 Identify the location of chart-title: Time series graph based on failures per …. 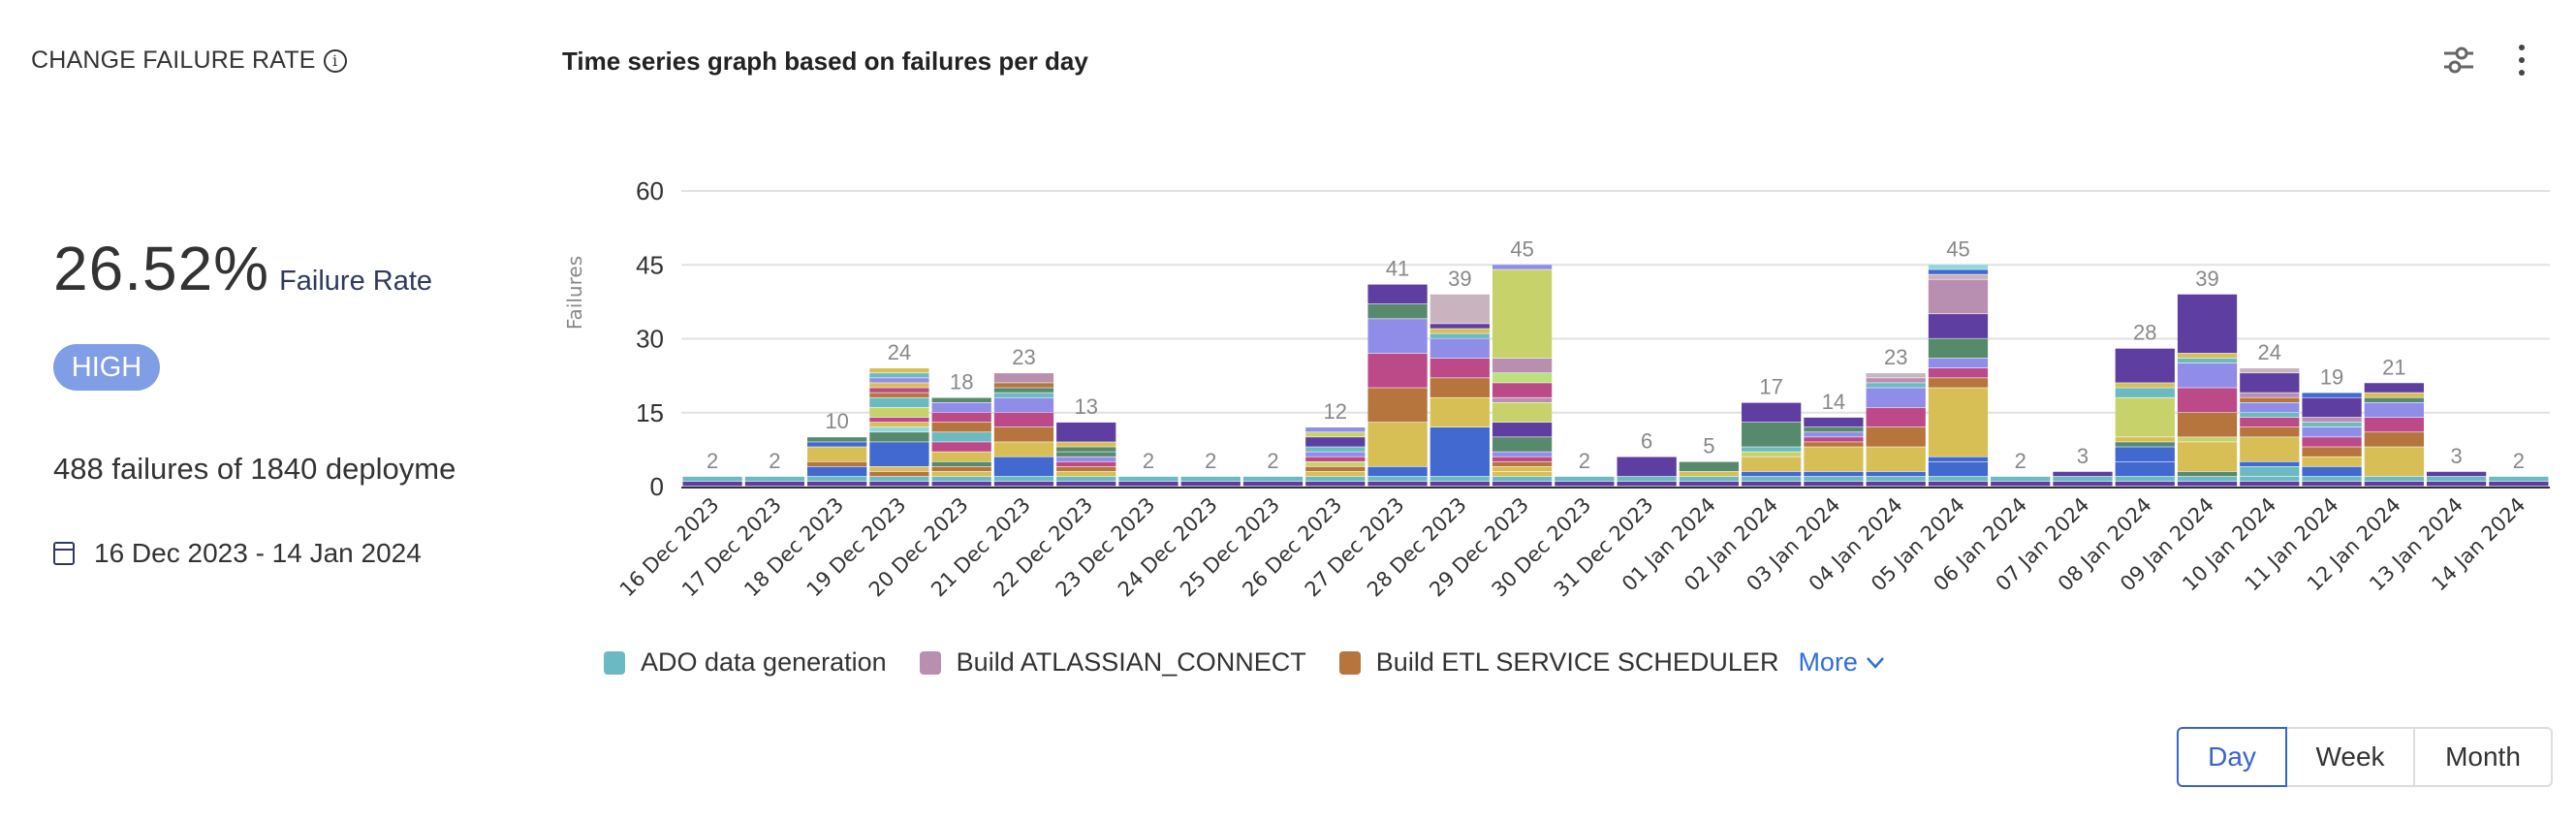
(825, 61).